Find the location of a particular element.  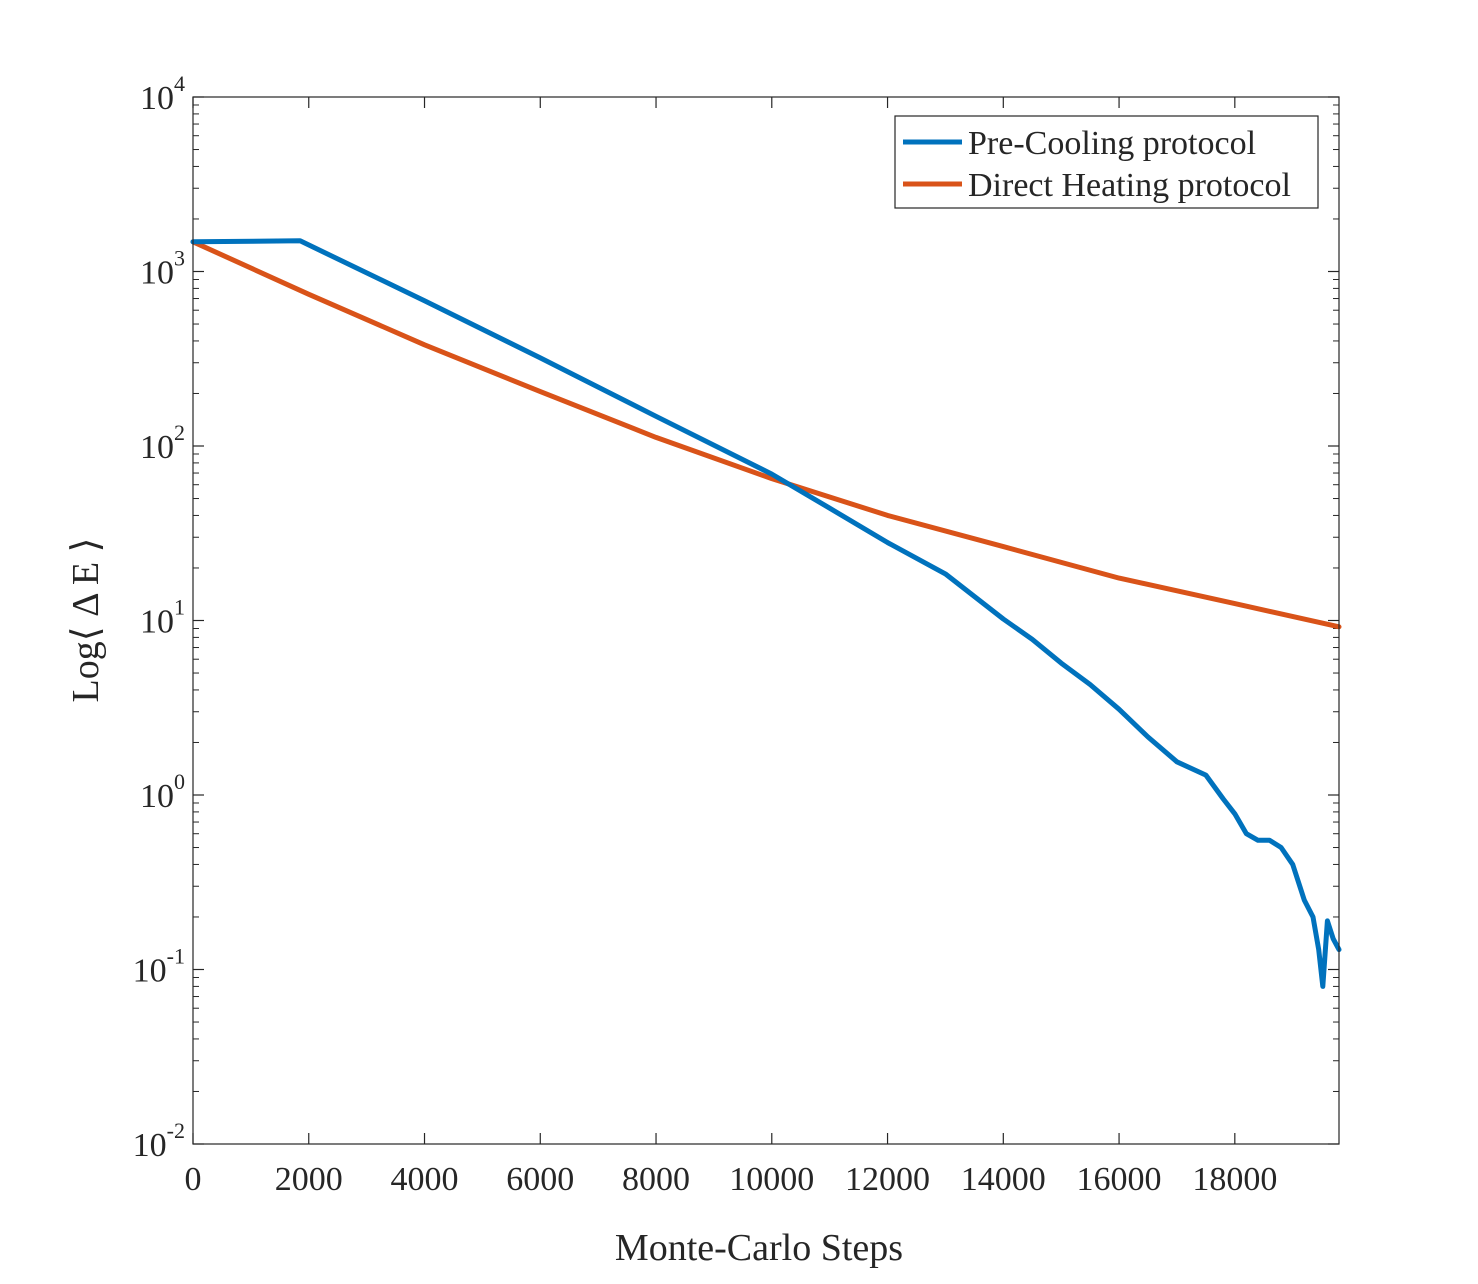

x-tick-label: 18000 is located at coordinates (1234, 1179).